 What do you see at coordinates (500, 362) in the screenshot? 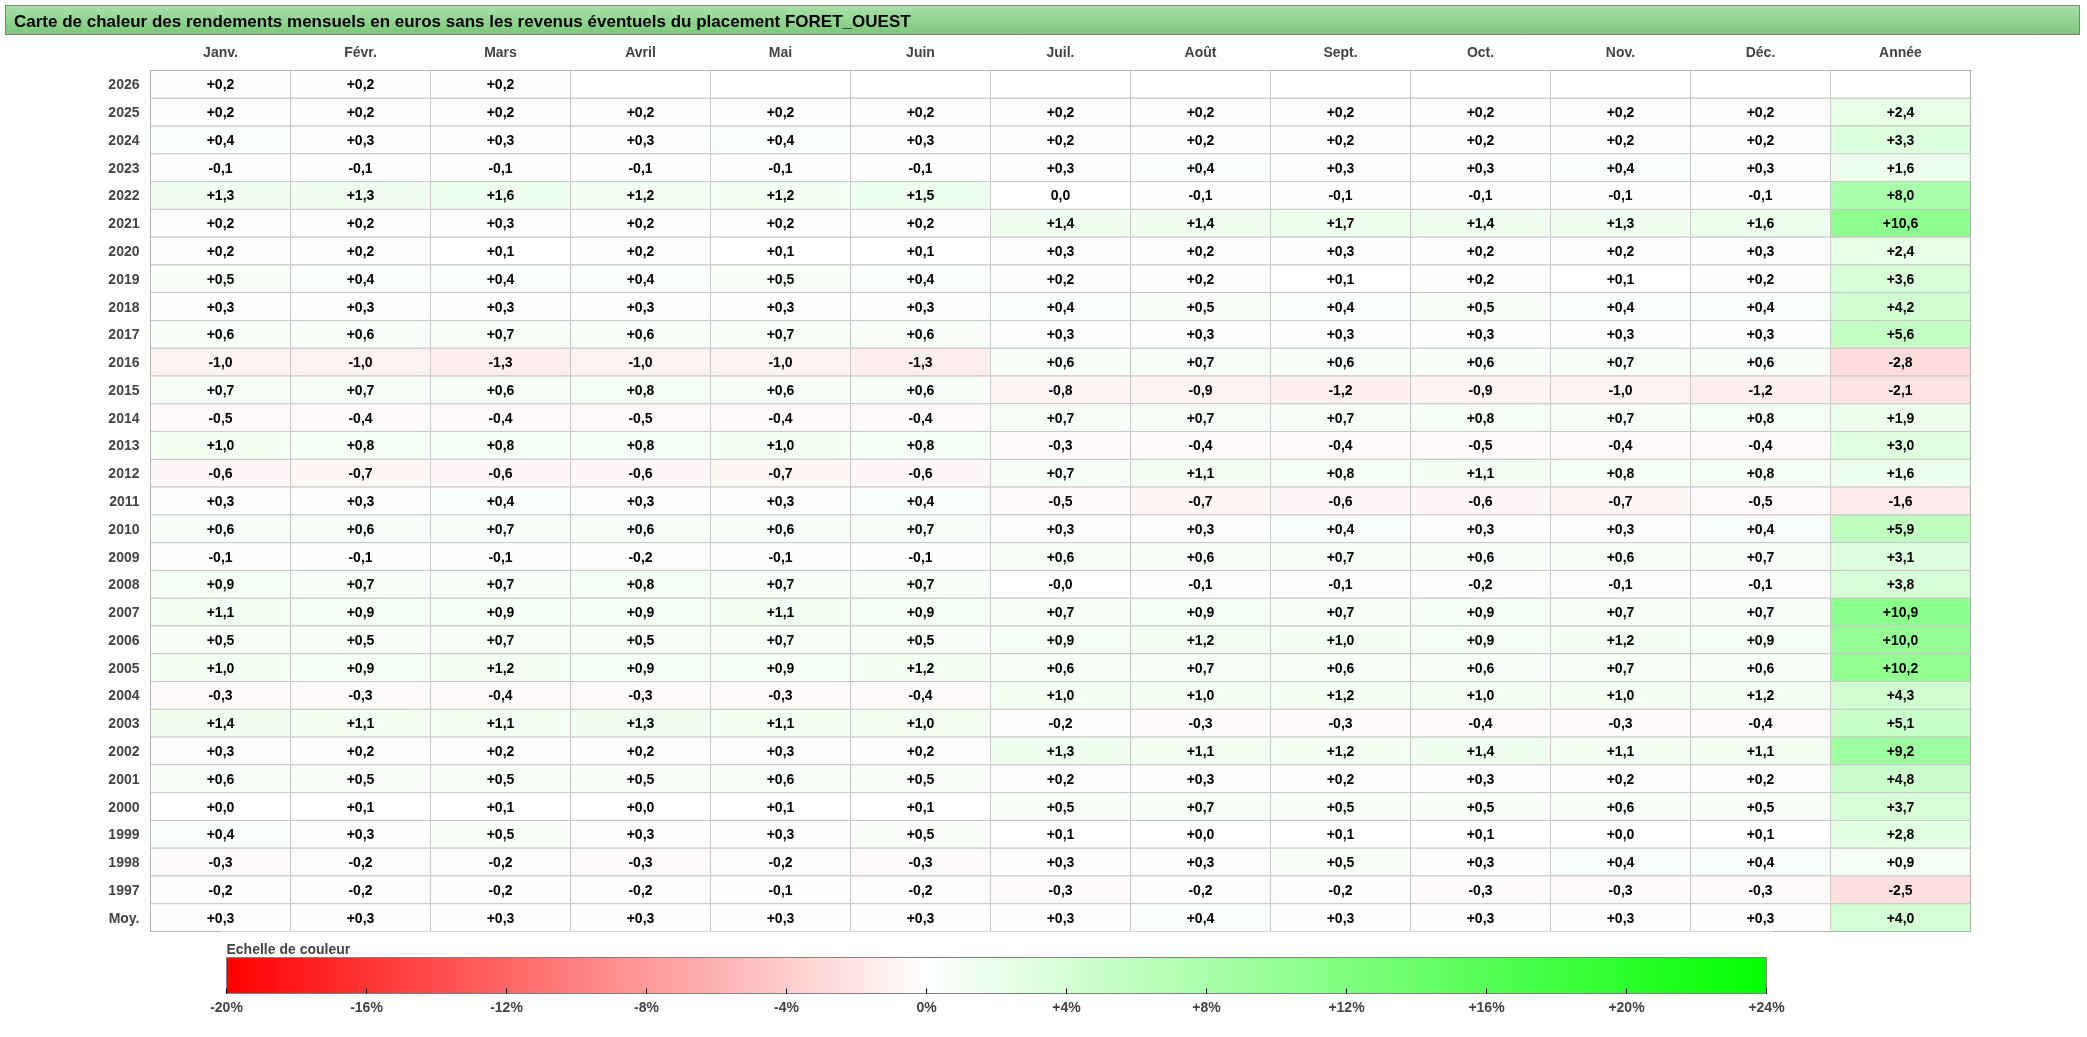
I see `data-label: -1,3` at bounding box center [500, 362].